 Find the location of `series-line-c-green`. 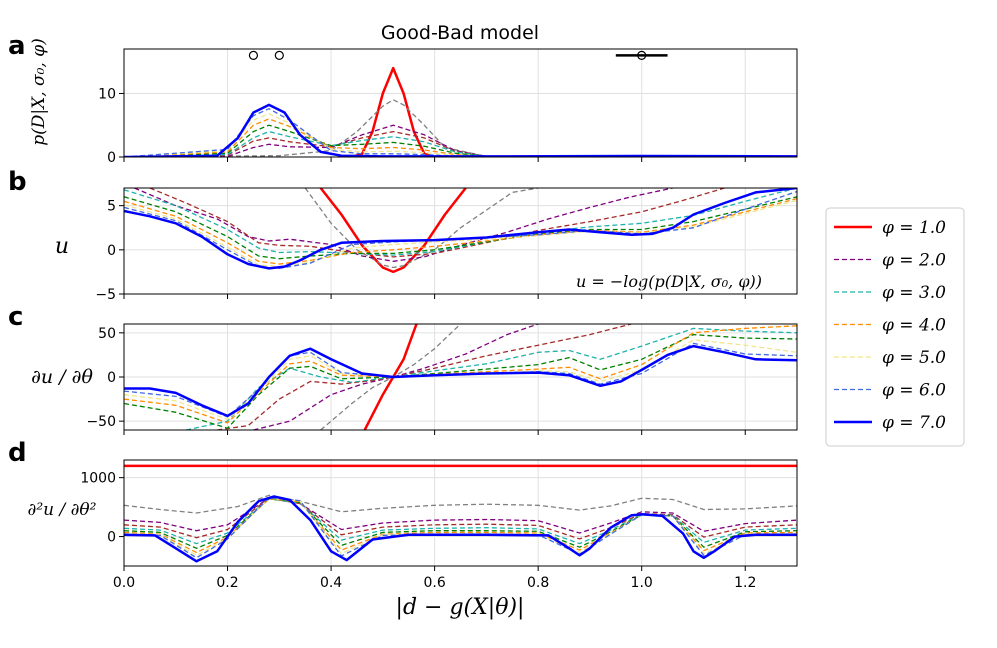

series-line-c-green is located at coordinates (460, 381).